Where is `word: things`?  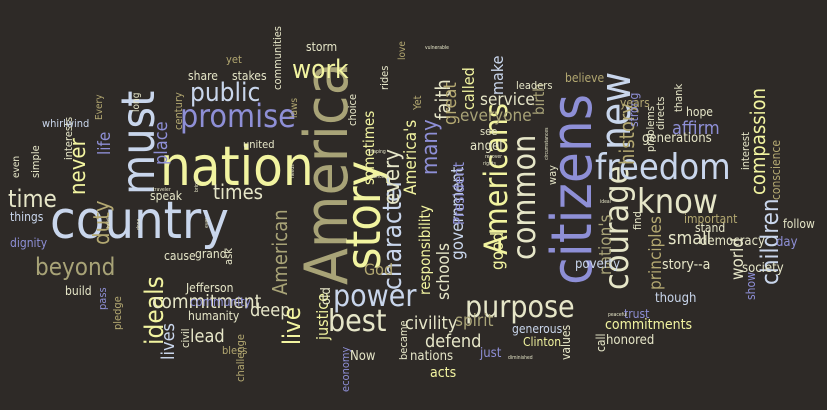
word: things is located at coordinates (27, 217).